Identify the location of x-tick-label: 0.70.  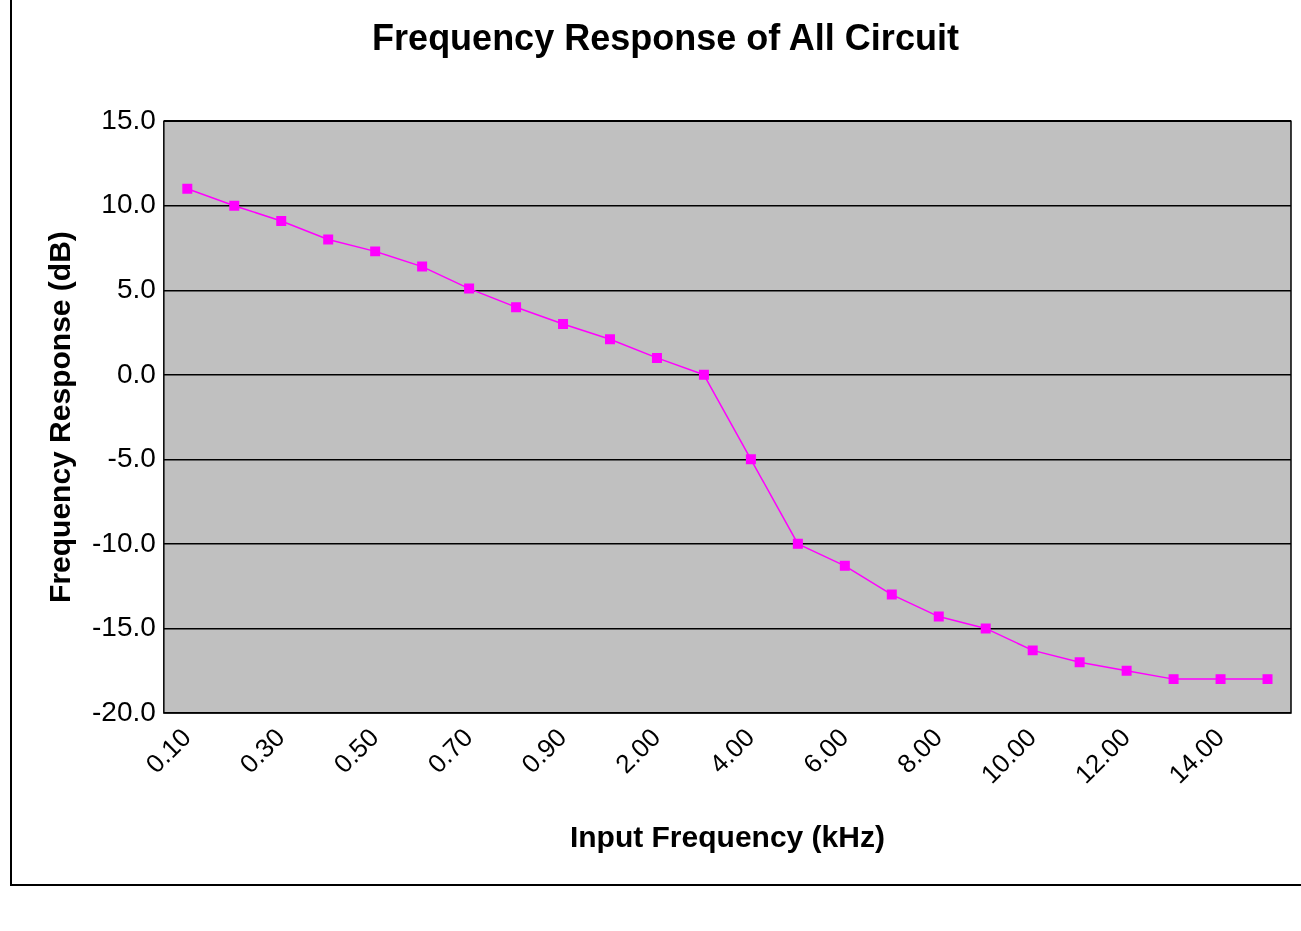
(450, 751).